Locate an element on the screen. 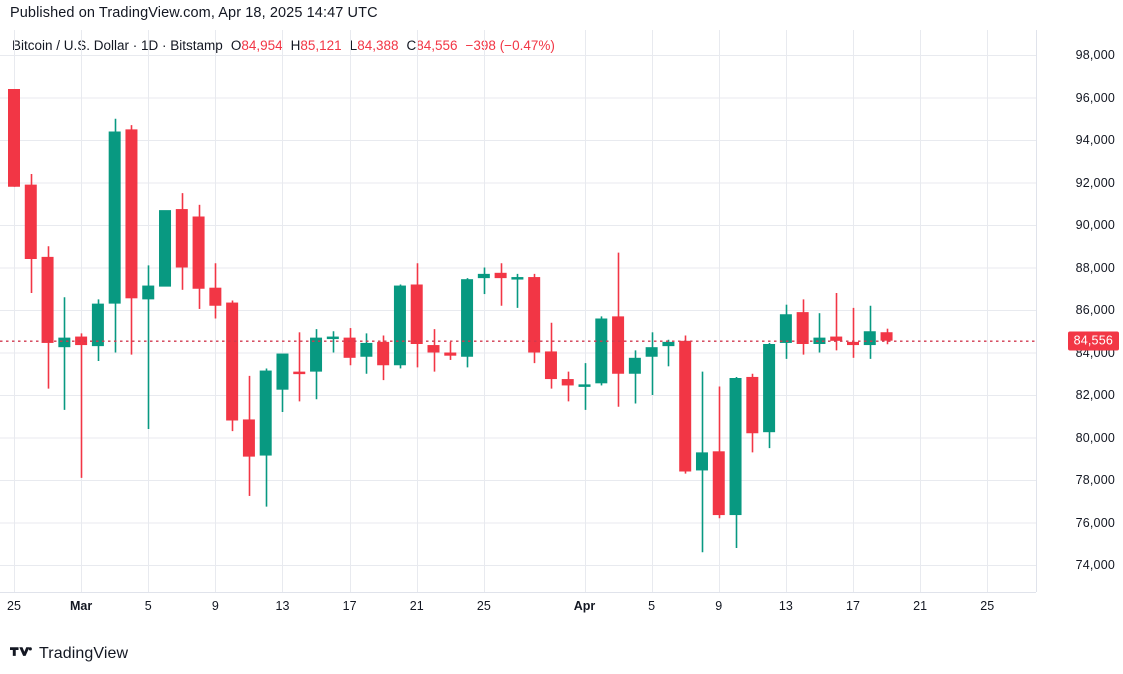  price-tick-label: 96,000 is located at coordinates (1095, 97).